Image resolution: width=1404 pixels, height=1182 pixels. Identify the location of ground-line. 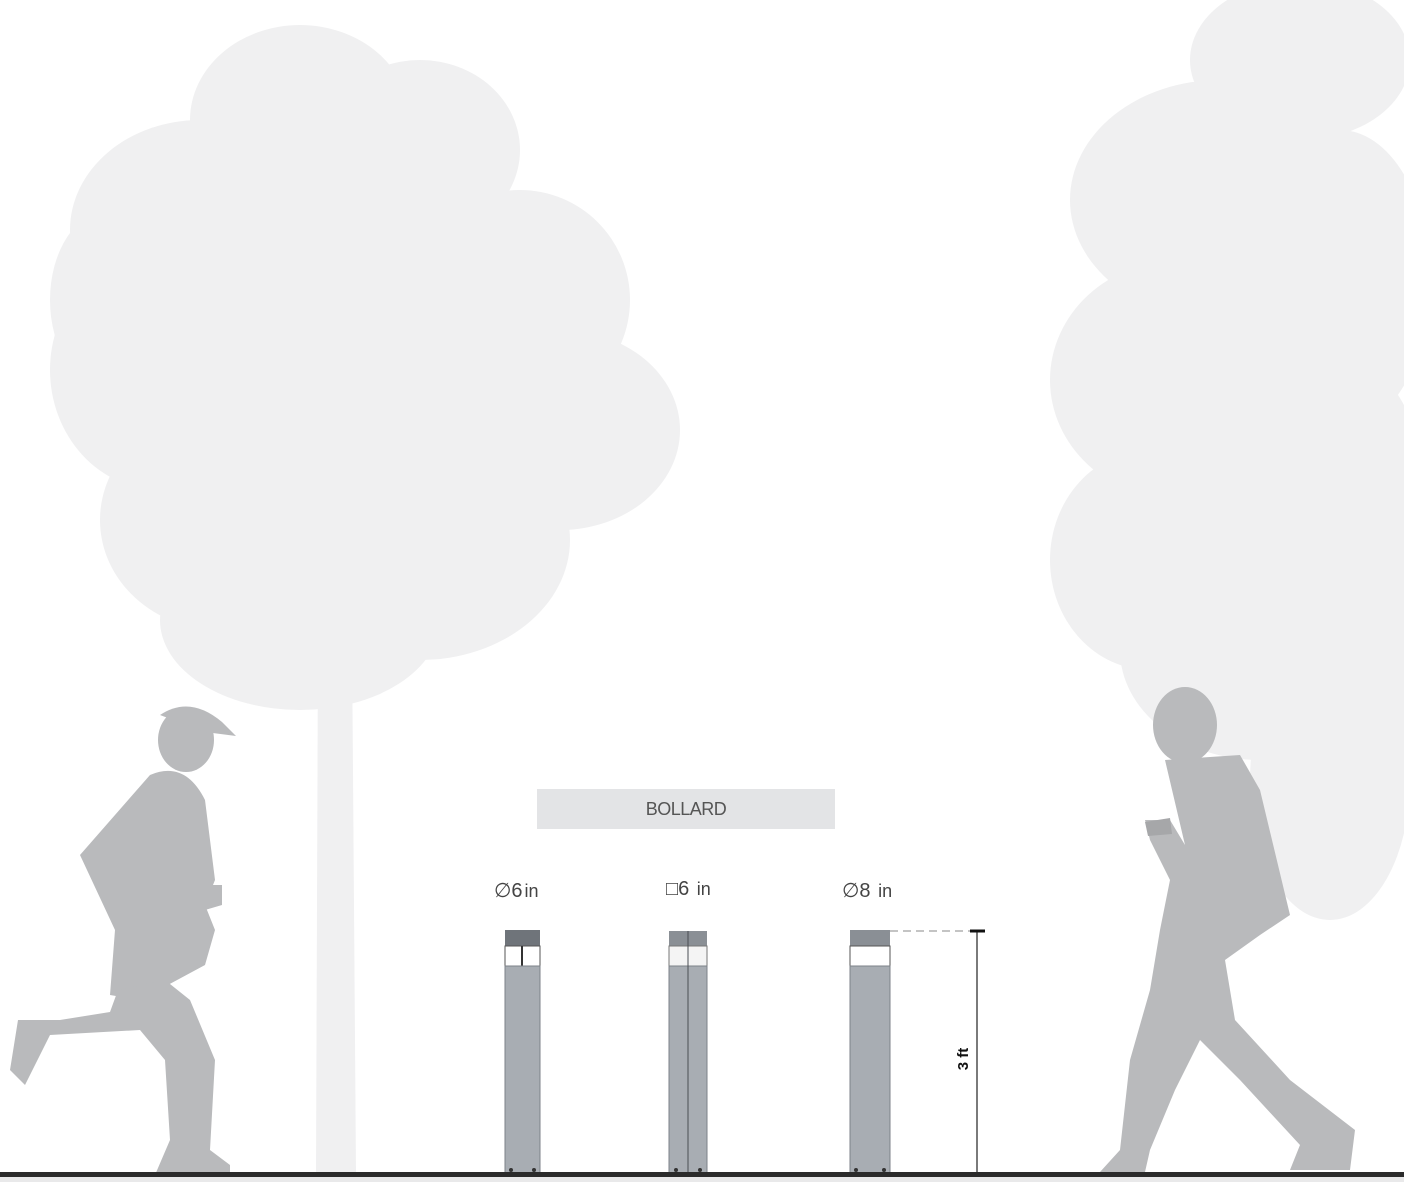
(702, 1174).